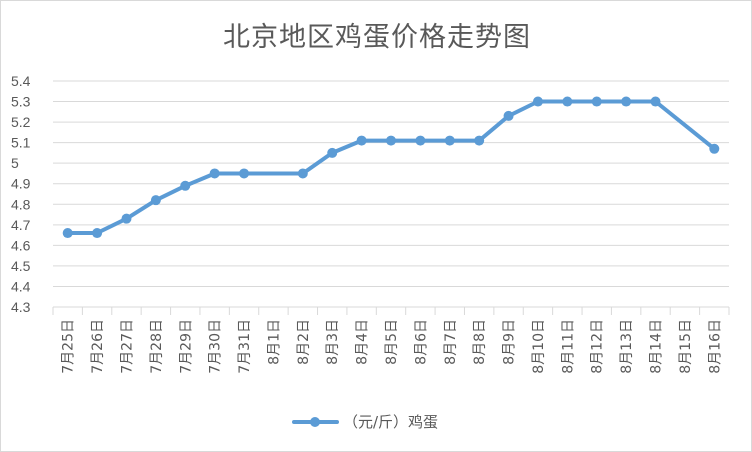 The image size is (752, 452). Describe the element at coordinates (21, 81) in the screenshot. I see `y-tick-label: 5.4` at that location.